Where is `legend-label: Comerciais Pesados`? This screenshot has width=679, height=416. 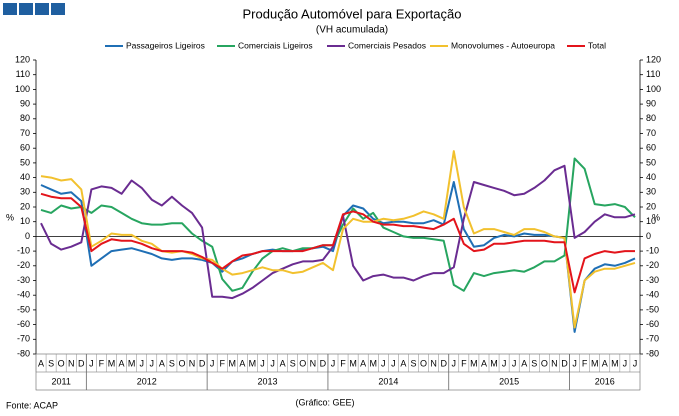 legend-label: Comerciais Pesados is located at coordinates (387, 45).